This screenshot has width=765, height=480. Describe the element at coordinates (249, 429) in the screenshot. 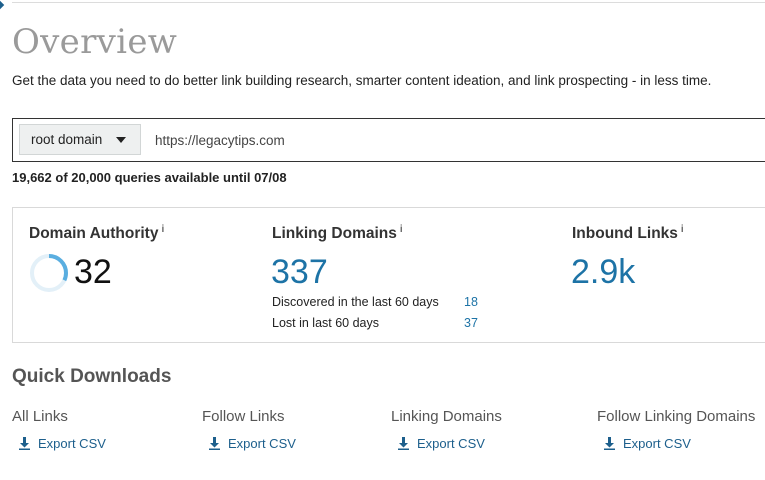

I see `download-follow-links: Follow Links Export CSV` at that location.